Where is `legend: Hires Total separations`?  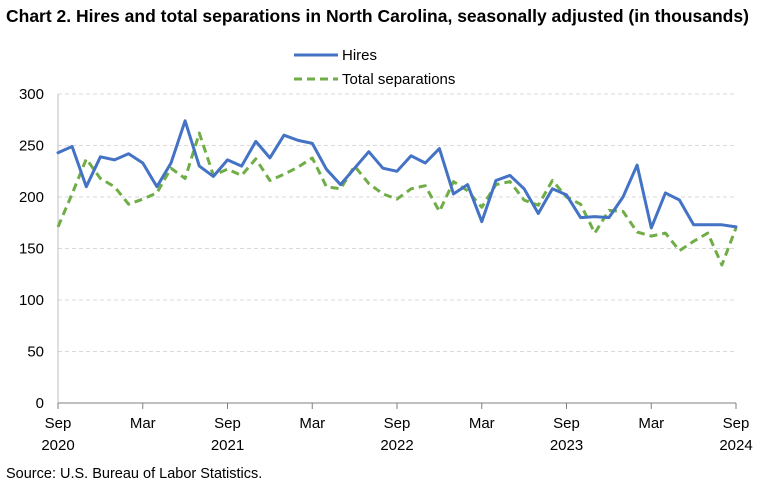 legend: Hires Total separations is located at coordinates (374, 67).